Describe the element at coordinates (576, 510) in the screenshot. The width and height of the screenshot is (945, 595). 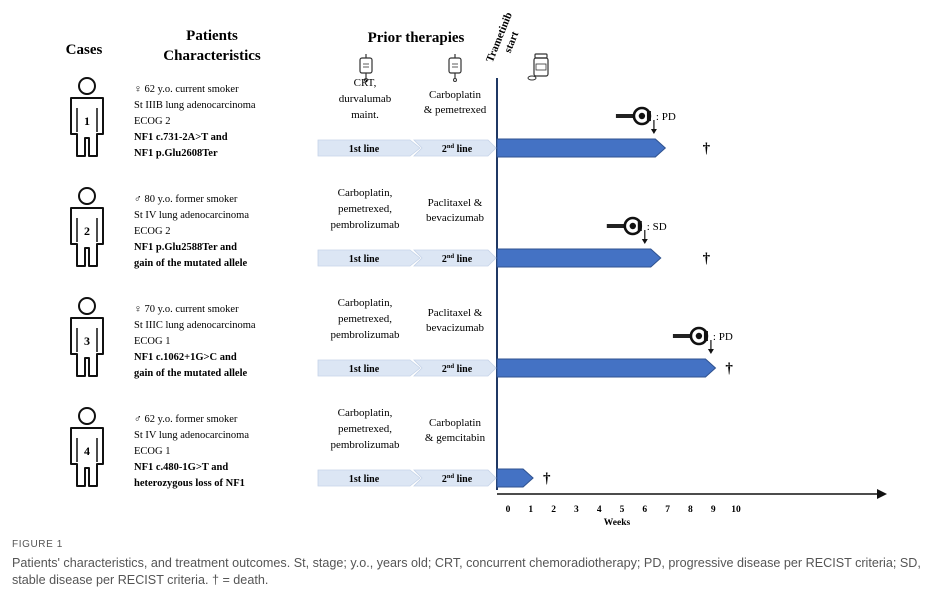
I see `x-axis-tick-label: 3` at that location.